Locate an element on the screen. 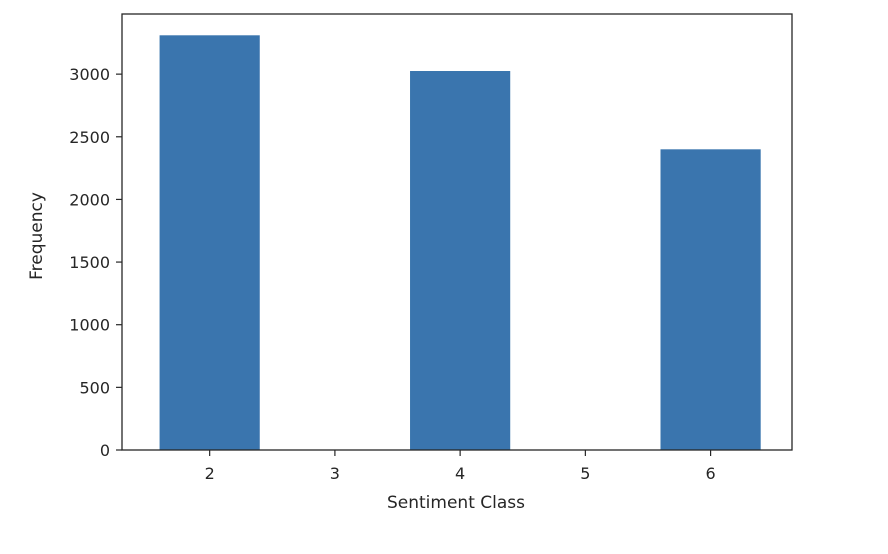  y-axis-ticks: 0 500 1000 1500 2000 2500 3000 is located at coordinates (95, 262).